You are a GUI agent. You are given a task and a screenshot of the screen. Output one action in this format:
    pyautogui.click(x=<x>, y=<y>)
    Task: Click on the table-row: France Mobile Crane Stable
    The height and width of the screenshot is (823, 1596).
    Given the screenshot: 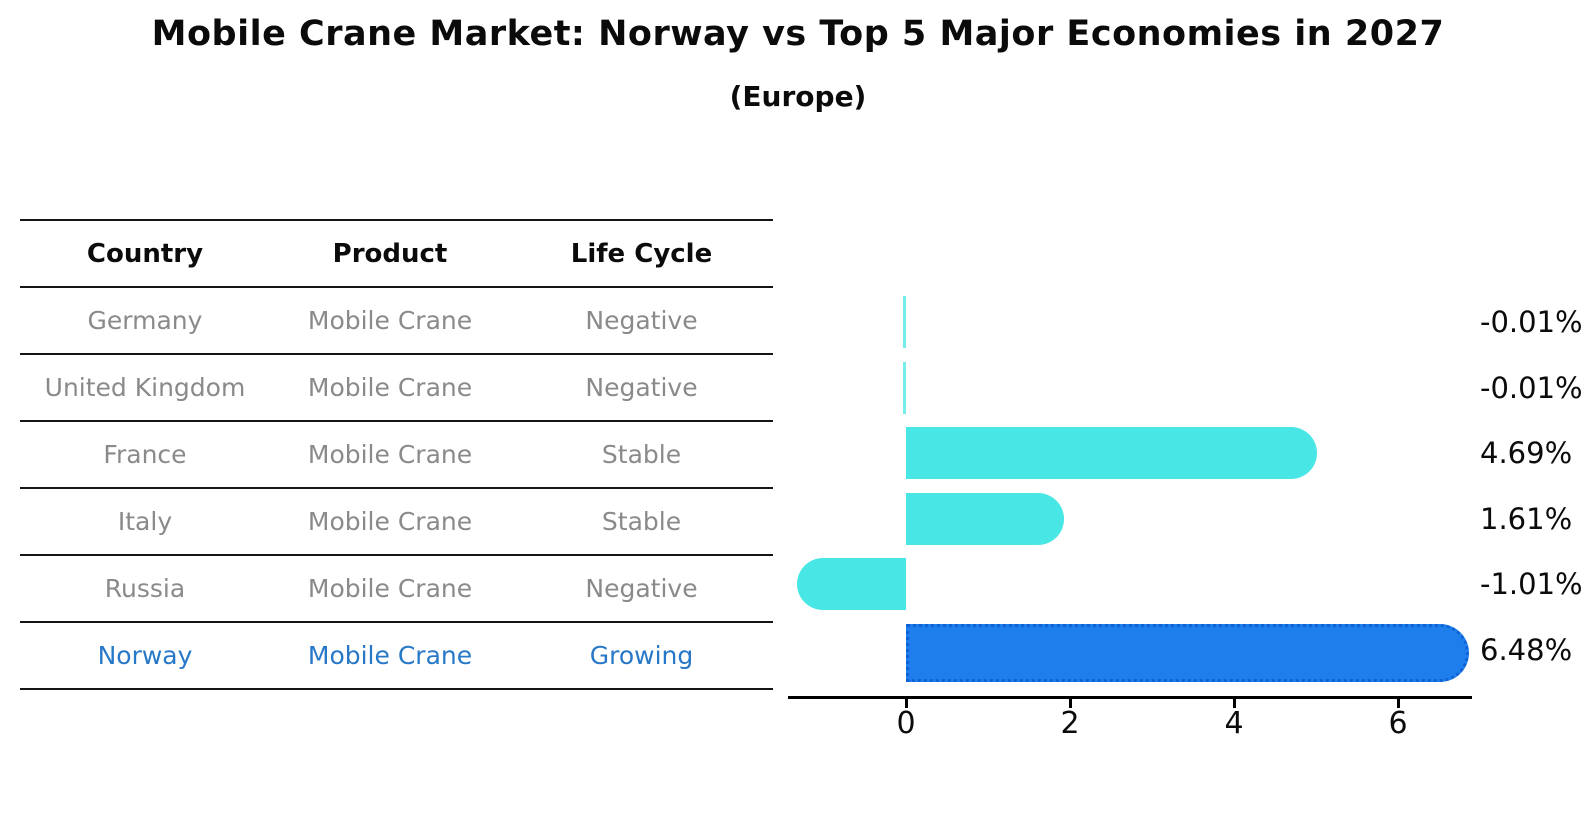 What is the action you would take?
    pyautogui.click(x=396, y=453)
    